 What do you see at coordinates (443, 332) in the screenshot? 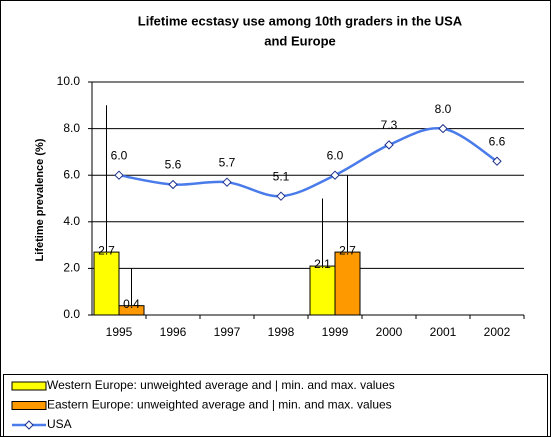
I see `x-tick-label: 2001` at bounding box center [443, 332].